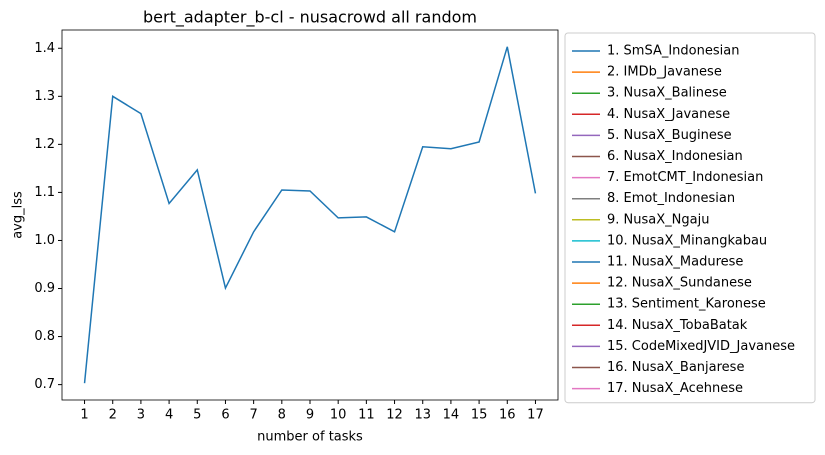 This screenshot has height=455, width=825. What do you see at coordinates (675, 262) in the screenshot?
I see `legend-label: 11. NusaX_Madurese` at bounding box center [675, 262].